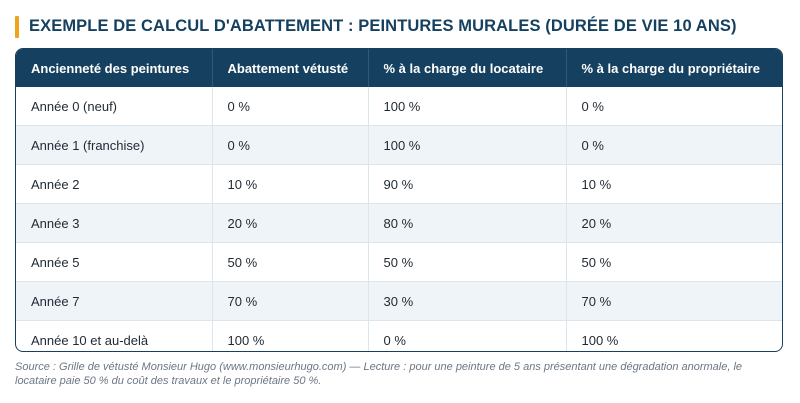  Describe the element at coordinates (467, 335) in the screenshot. I see `cell-tenant-share: 0 %` at that location.